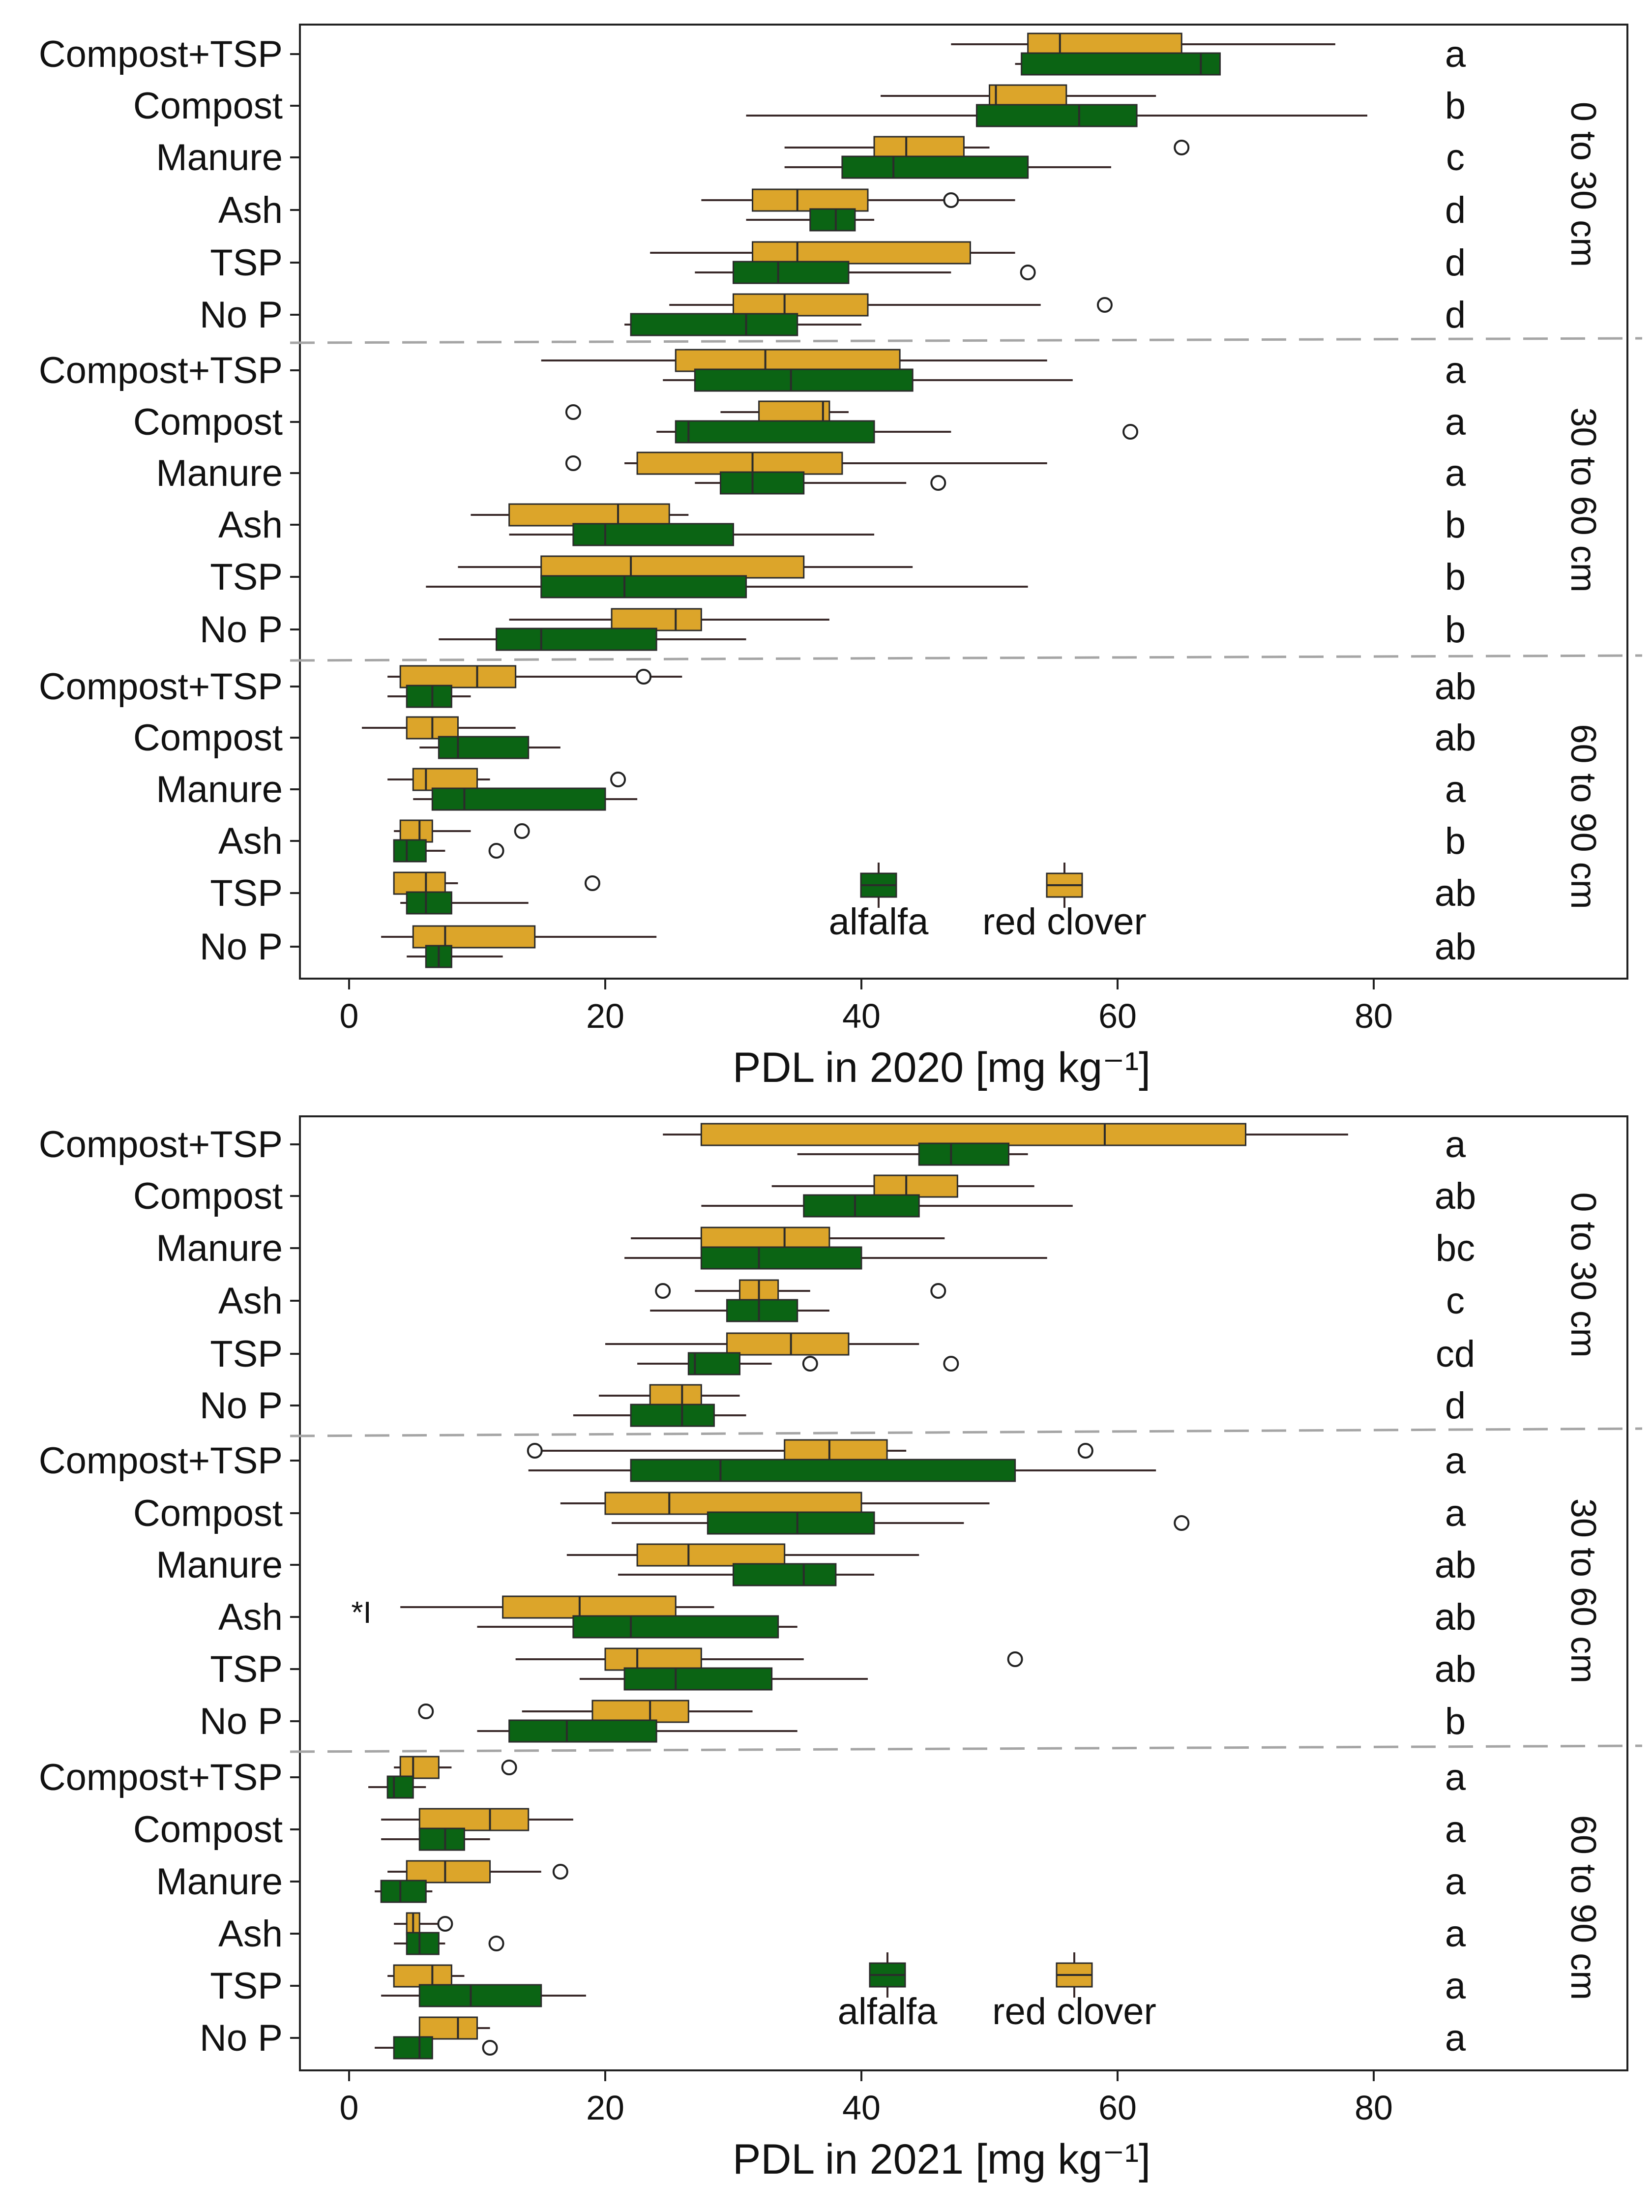 The image size is (1652, 2212). I want to click on x-axis-title: PDL in 2020 [mg kg⁻¹], so click(941, 1067).